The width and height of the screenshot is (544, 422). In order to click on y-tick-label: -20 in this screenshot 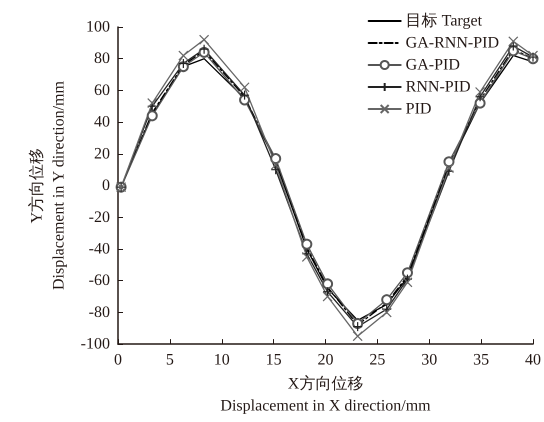, I will do `click(99, 217)`.